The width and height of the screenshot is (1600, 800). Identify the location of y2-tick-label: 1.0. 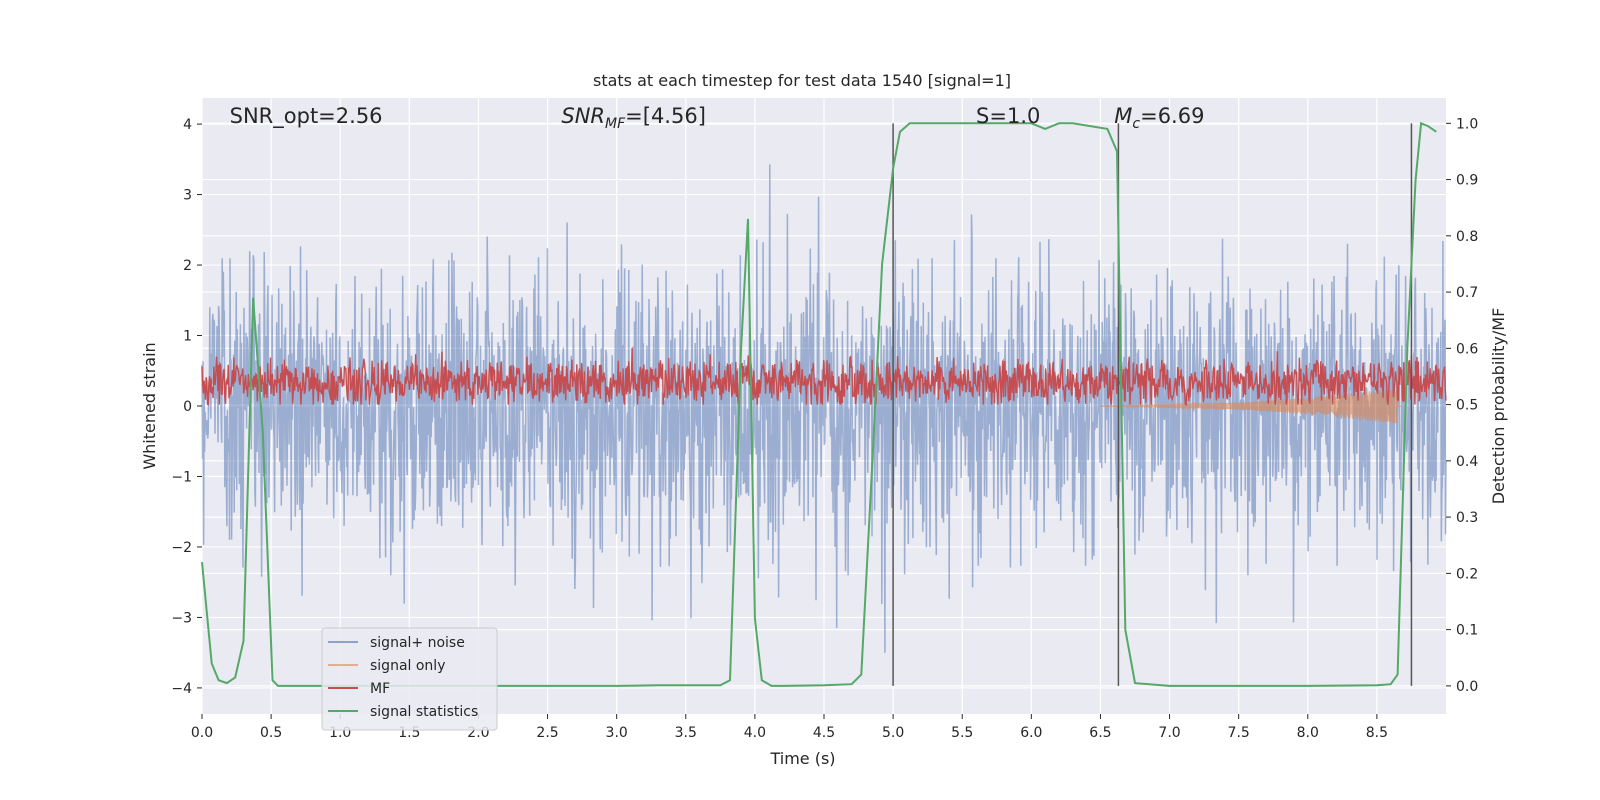
(1467, 124).